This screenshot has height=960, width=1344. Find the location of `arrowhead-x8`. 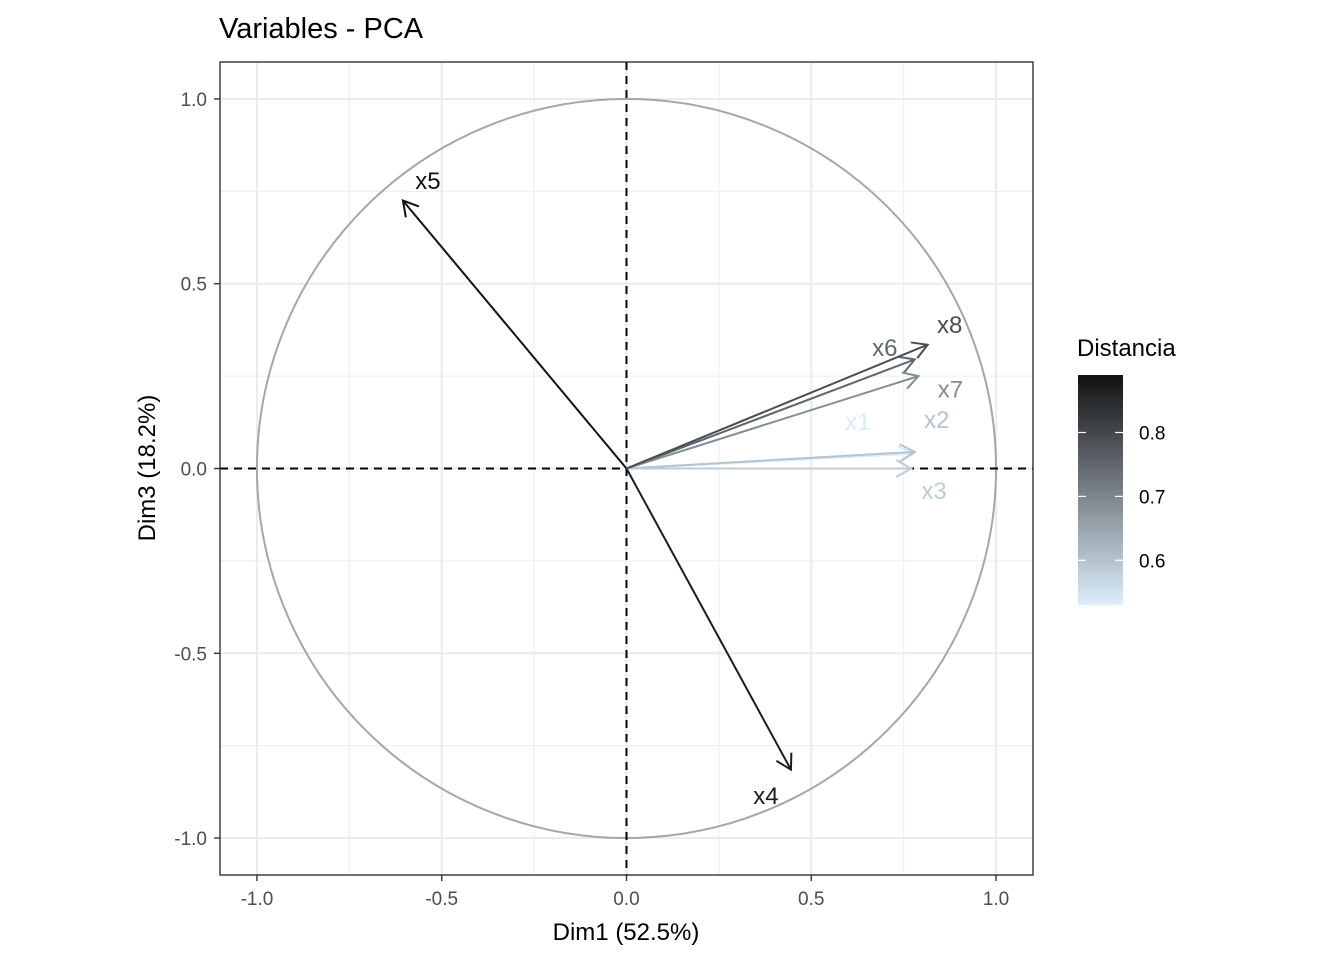

arrowhead-x8 is located at coordinates (920, 350).